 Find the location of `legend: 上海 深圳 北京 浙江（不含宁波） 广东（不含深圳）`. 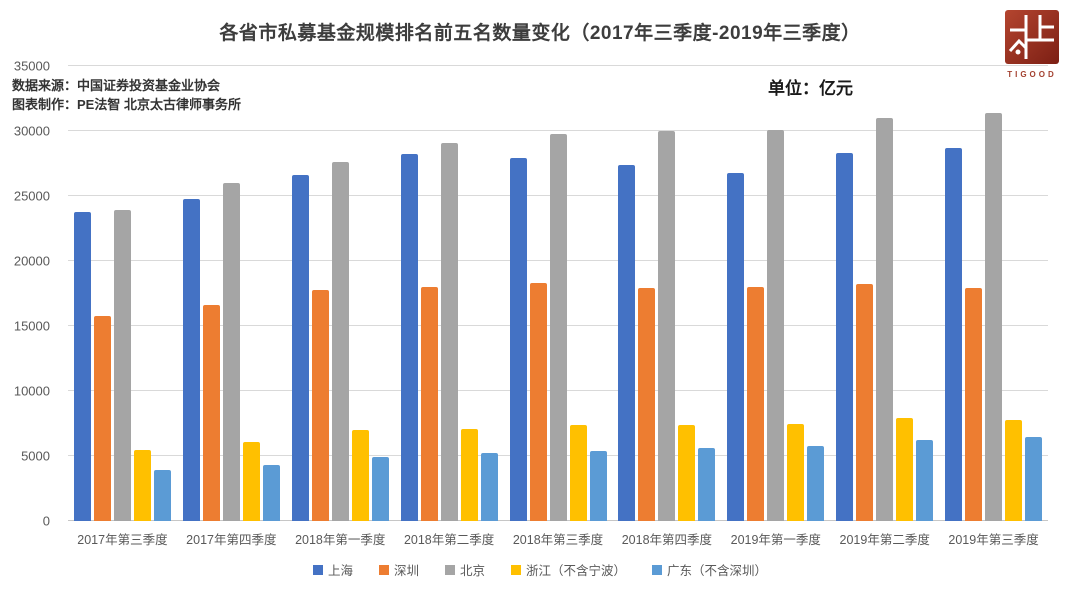

legend: 上海 深圳 北京 浙江（不含宁波） 广东（不含深圳） is located at coordinates (540, 569).